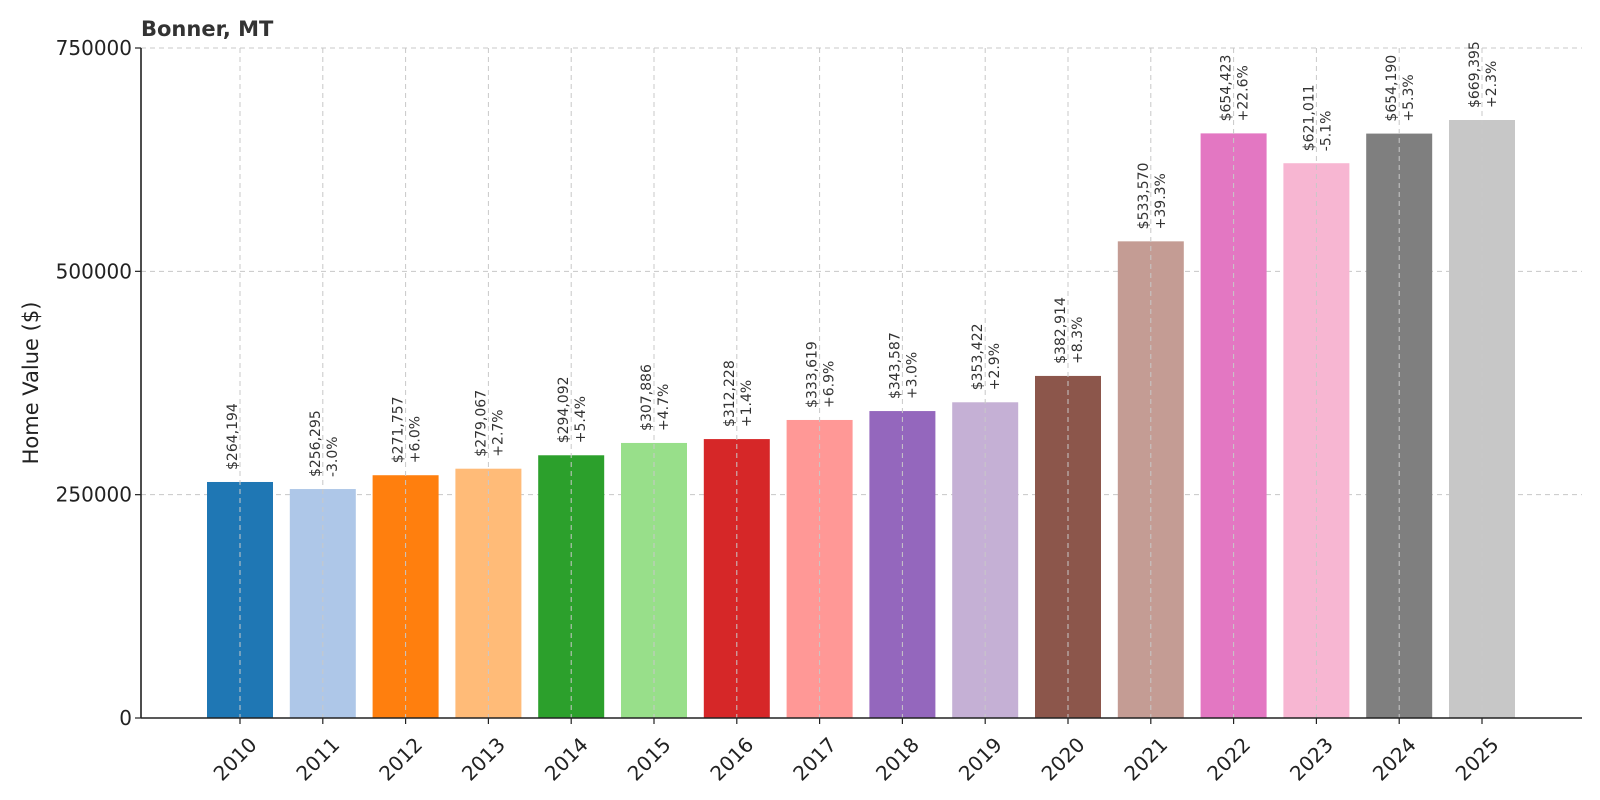 This screenshot has height=800, width=1600. What do you see at coordinates (1144, 196) in the screenshot?
I see `value-label-2021: $533,570` at bounding box center [1144, 196].